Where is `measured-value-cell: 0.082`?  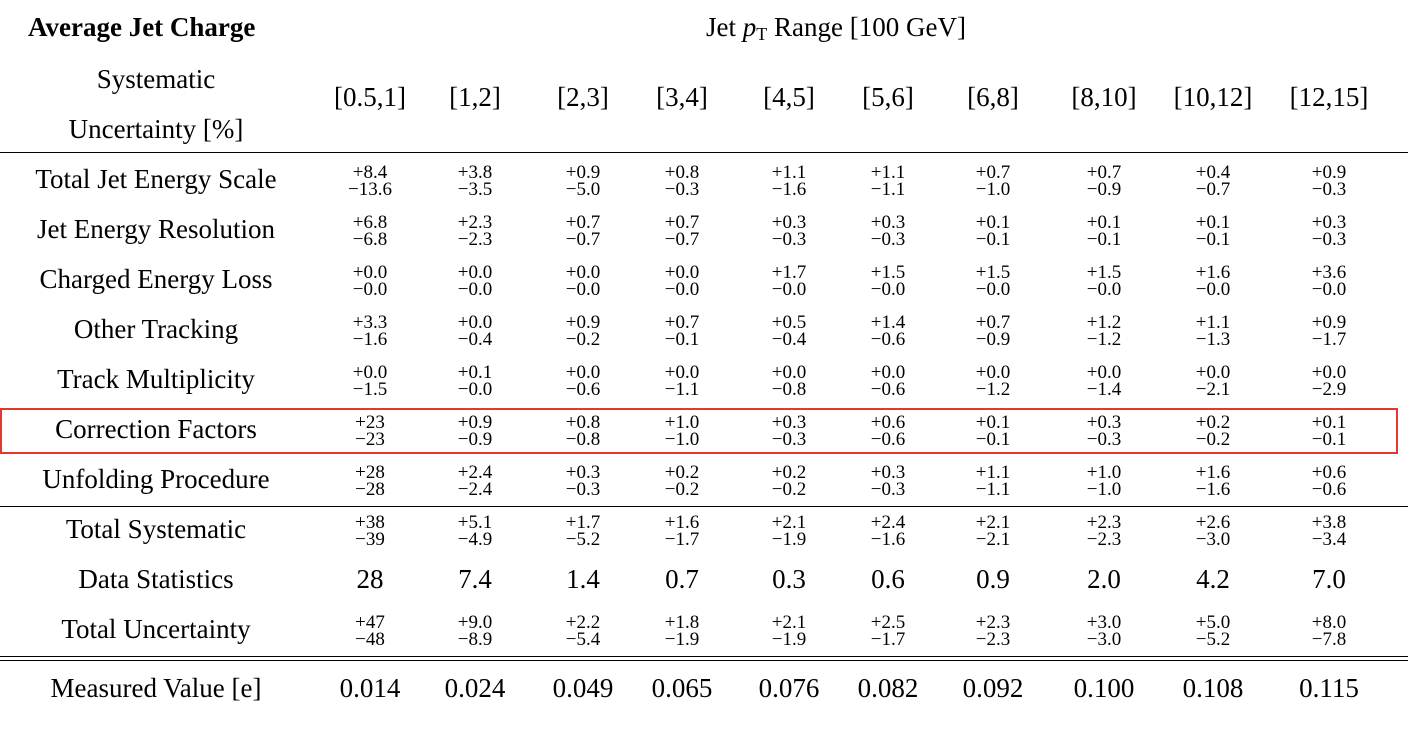 measured-value-cell: 0.082 is located at coordinates (888, 688).